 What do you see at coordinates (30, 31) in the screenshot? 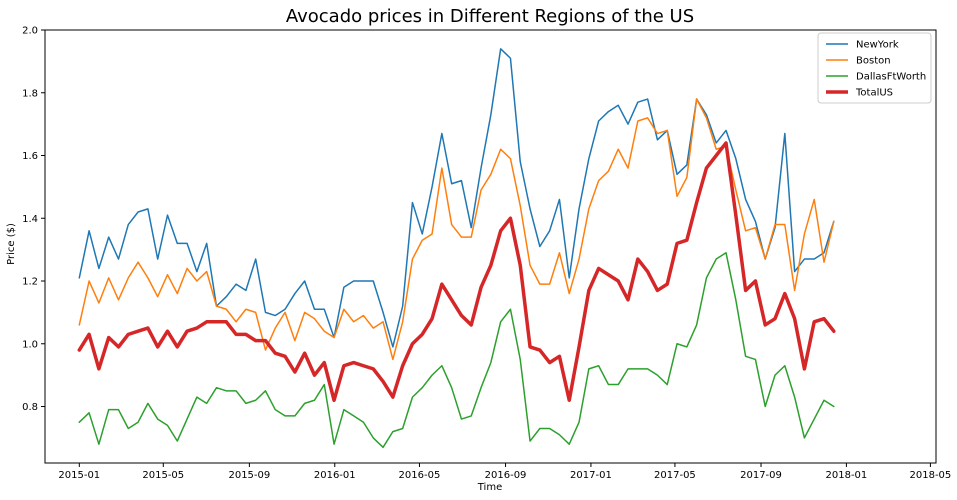
I see `y-tick-label: 2.0` at bounding box center [30, 31].